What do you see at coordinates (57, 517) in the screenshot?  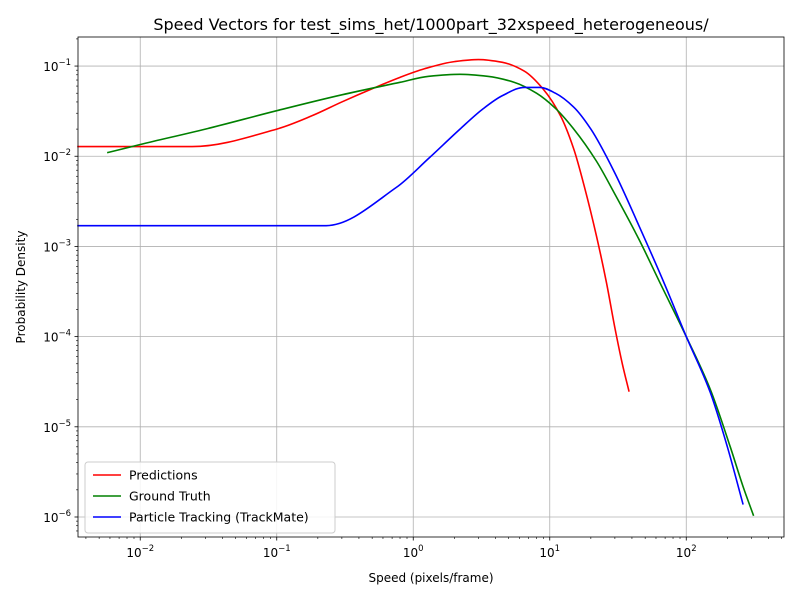 I see `y-tick-label: 10⁻⁶` at bounding box center [57, 517].